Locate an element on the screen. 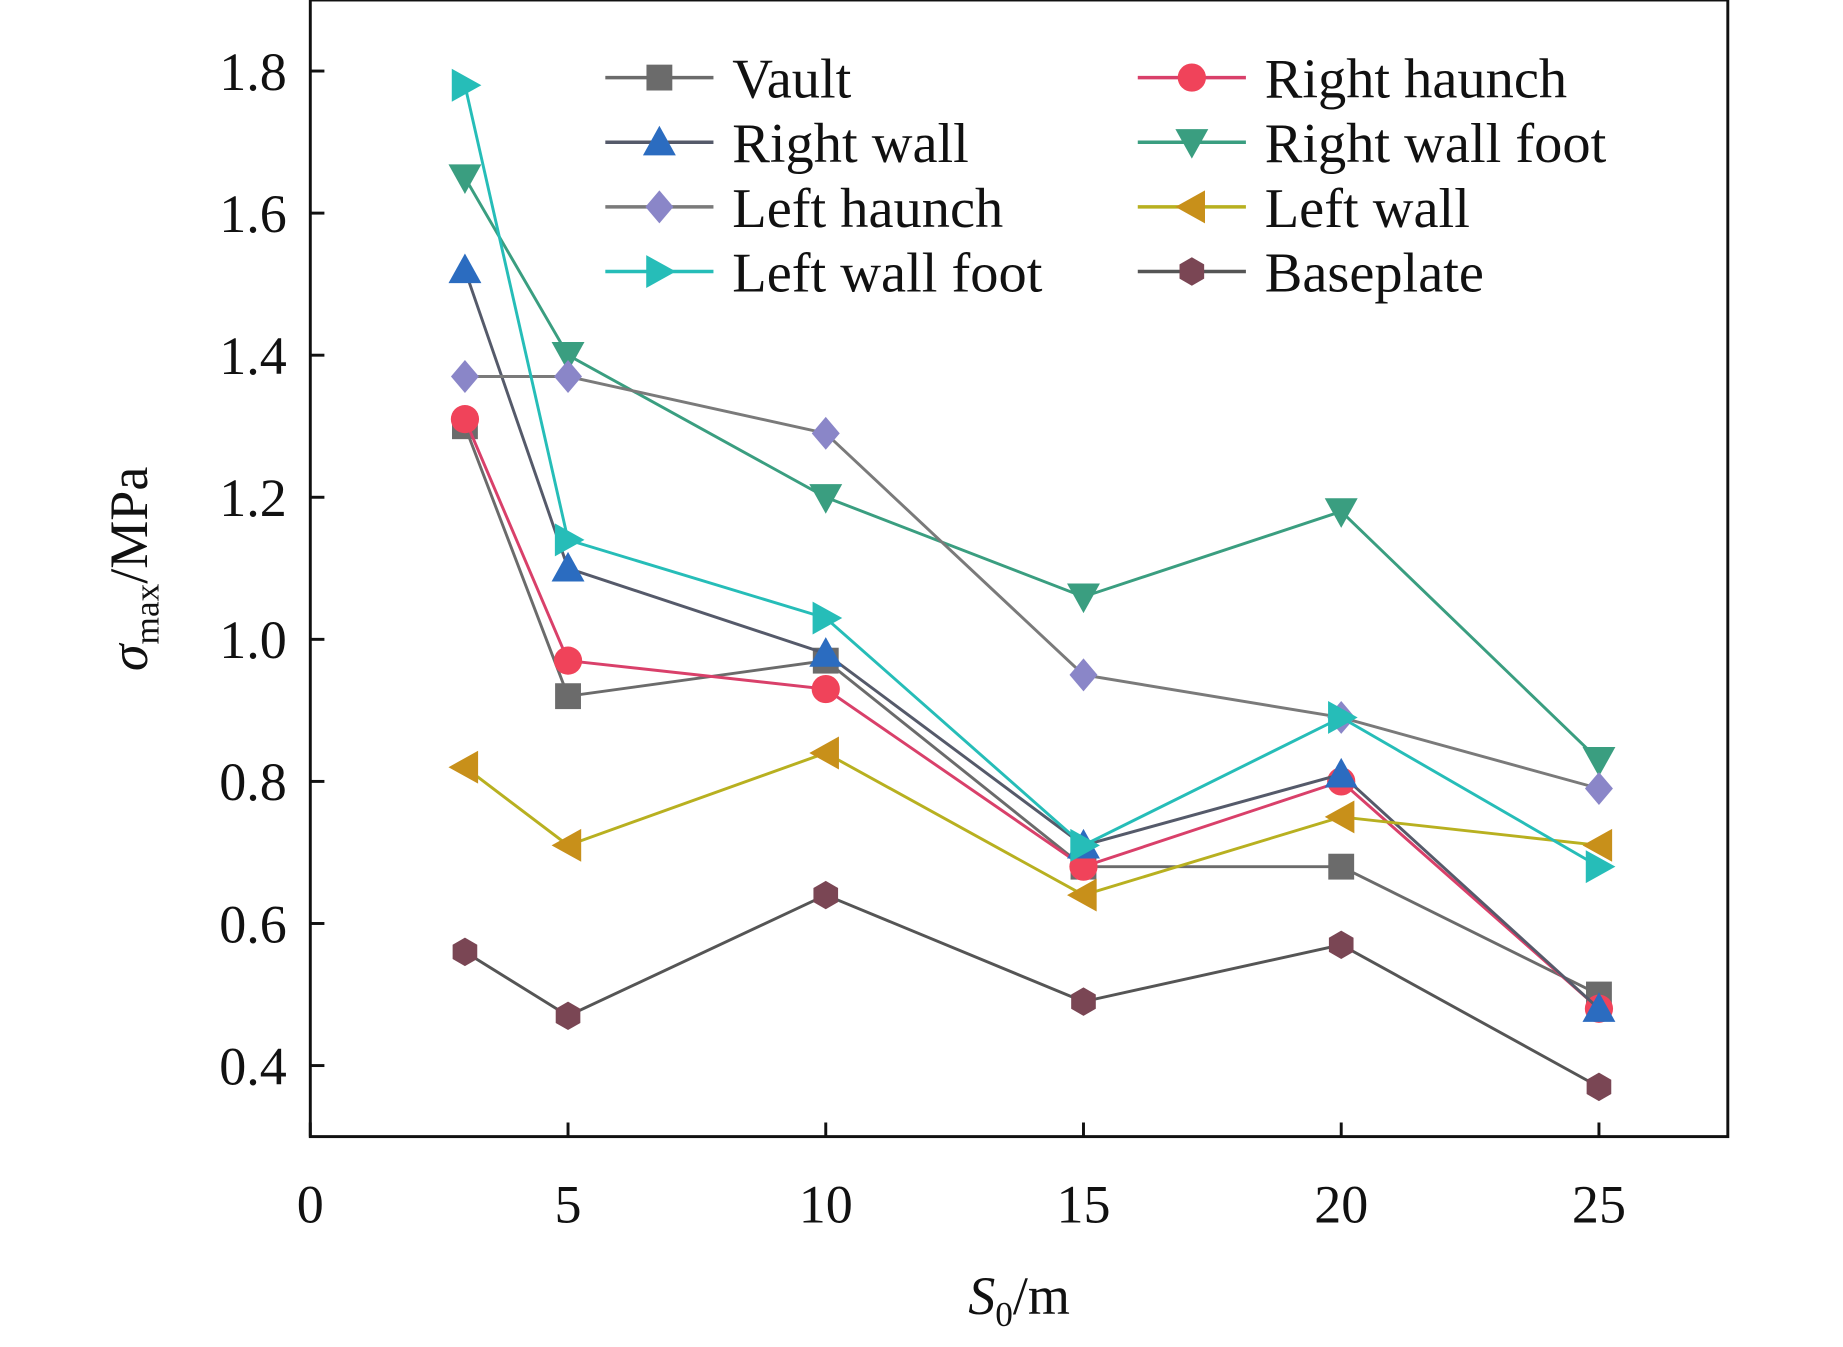  y-tick-label: 1.2 is located at coordinates (253, 498).